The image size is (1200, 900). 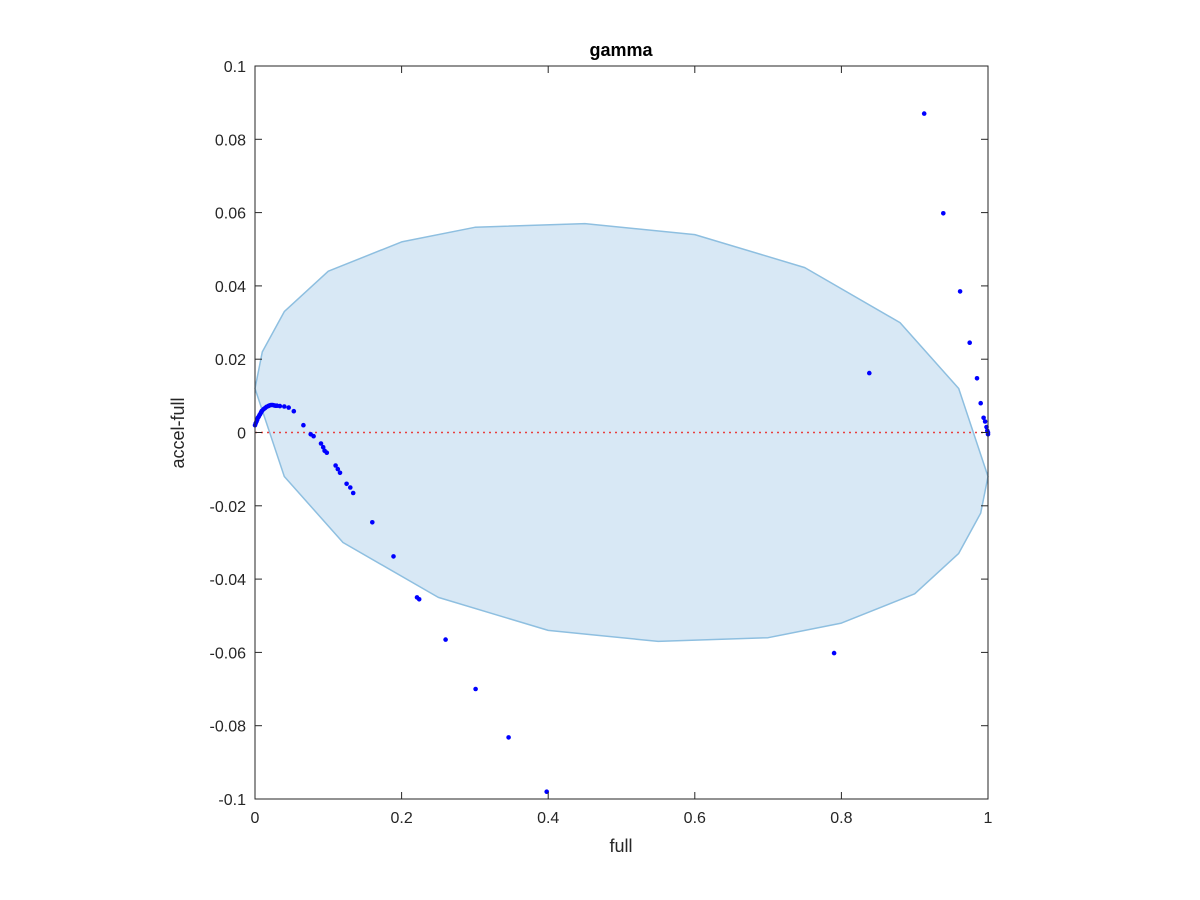 I want to click on y-tick-label: 0.08, so click(x=230, y=140).